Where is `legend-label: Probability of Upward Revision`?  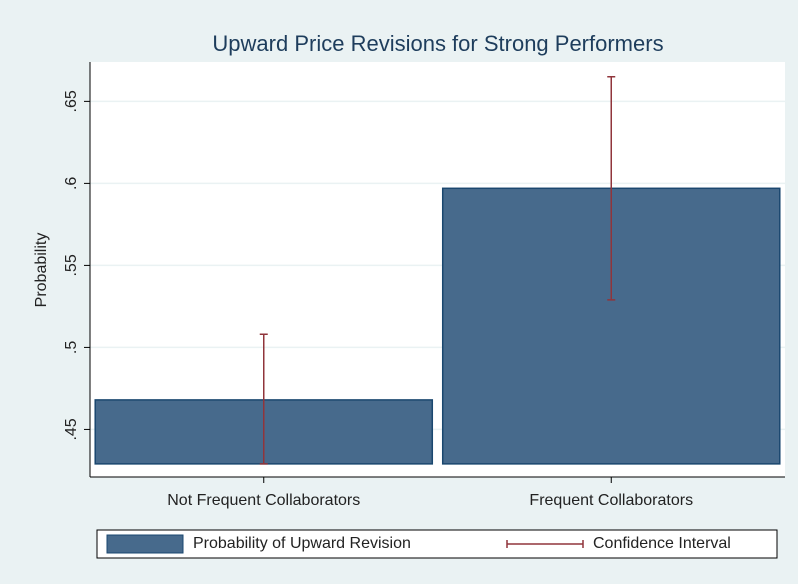 legend-label: Probability of Upward Revision is located at coordinates (302, 543).